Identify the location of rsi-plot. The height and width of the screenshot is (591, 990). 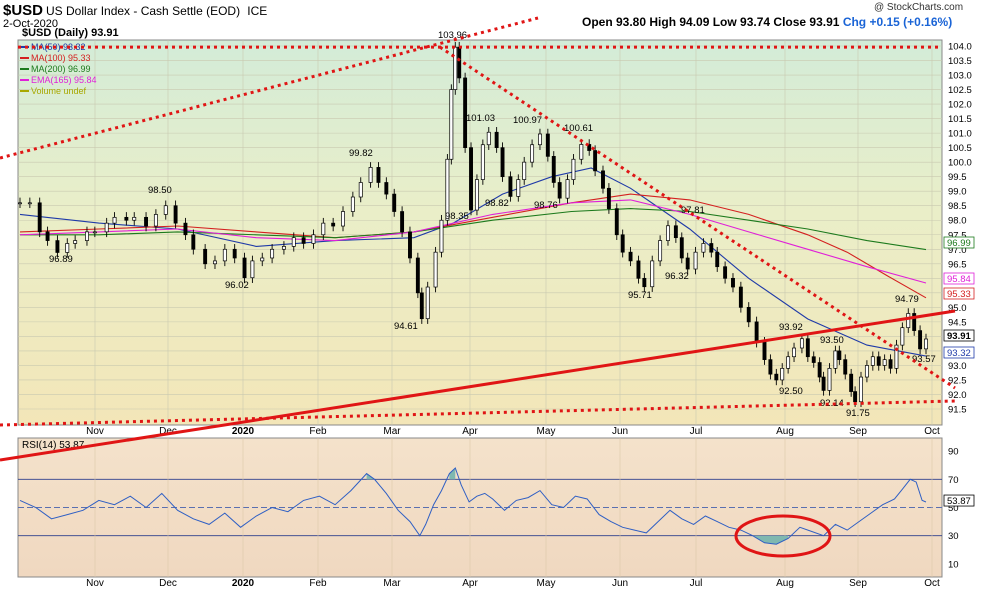
(473, 506).